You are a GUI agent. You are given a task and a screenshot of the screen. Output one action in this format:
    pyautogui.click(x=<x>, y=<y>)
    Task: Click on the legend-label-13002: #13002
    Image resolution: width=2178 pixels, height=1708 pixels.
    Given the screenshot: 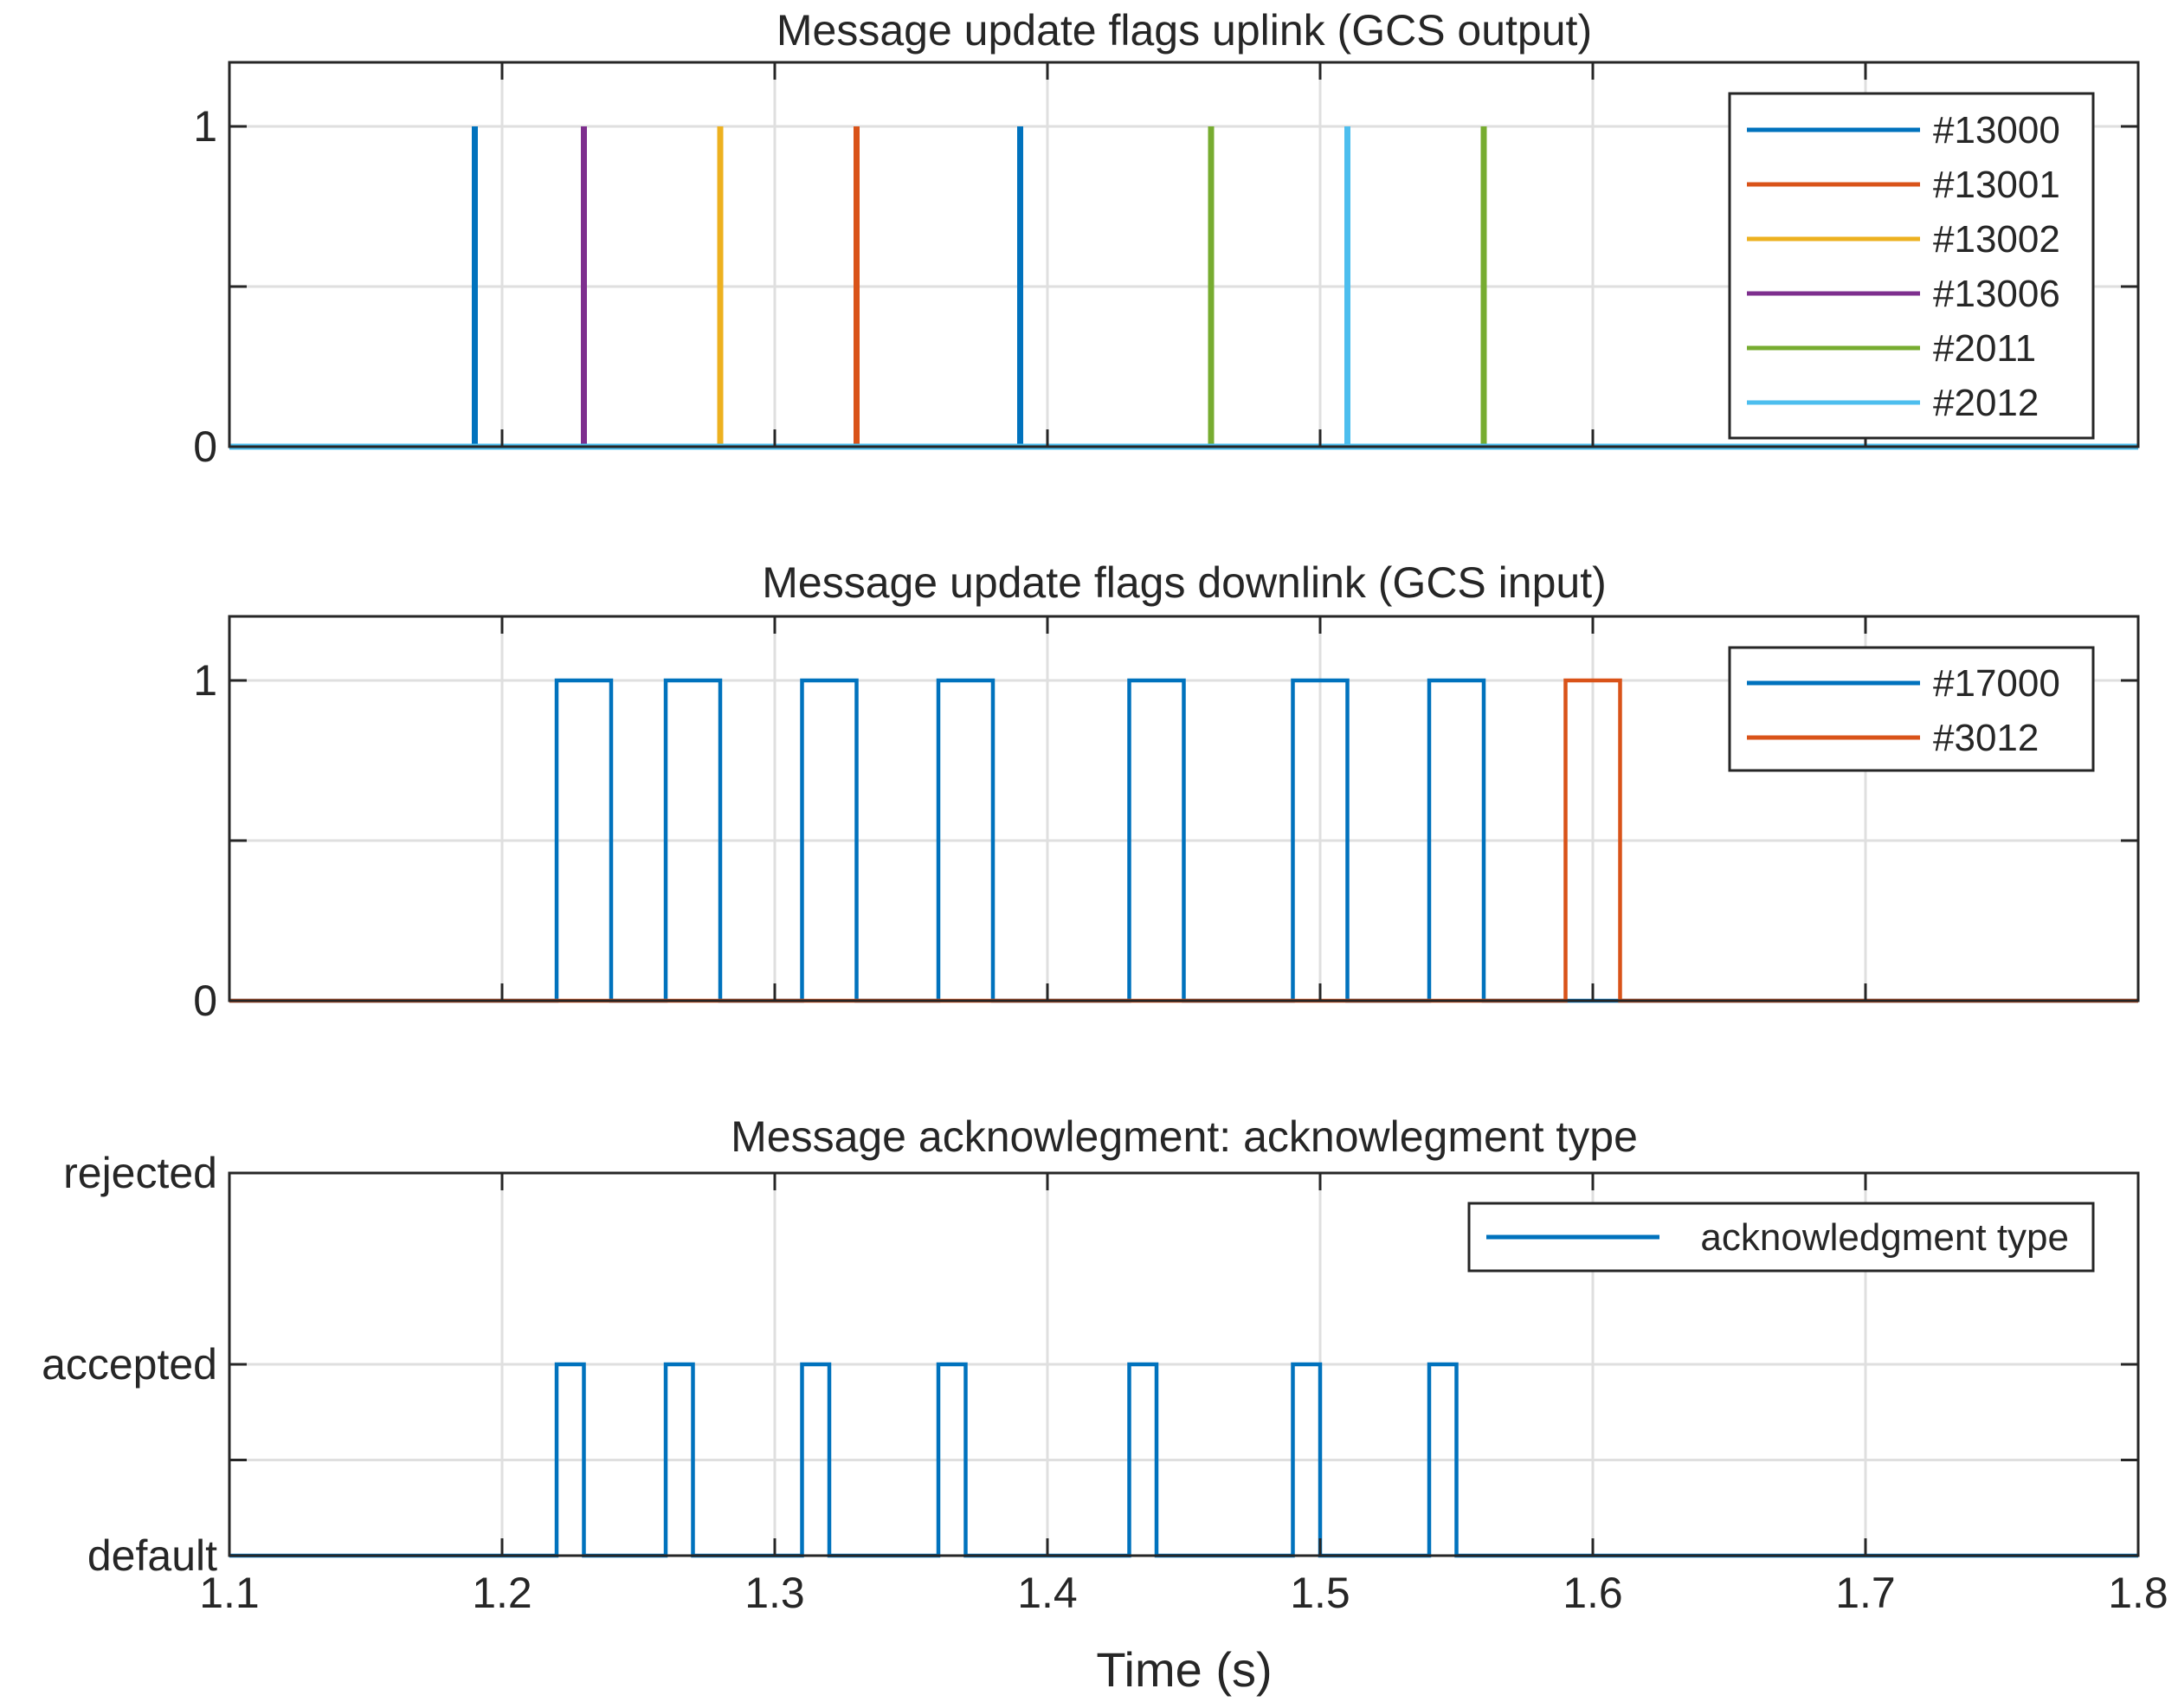 What is the action you would take?
    pyautogui.click(x=1997, y=239)
    